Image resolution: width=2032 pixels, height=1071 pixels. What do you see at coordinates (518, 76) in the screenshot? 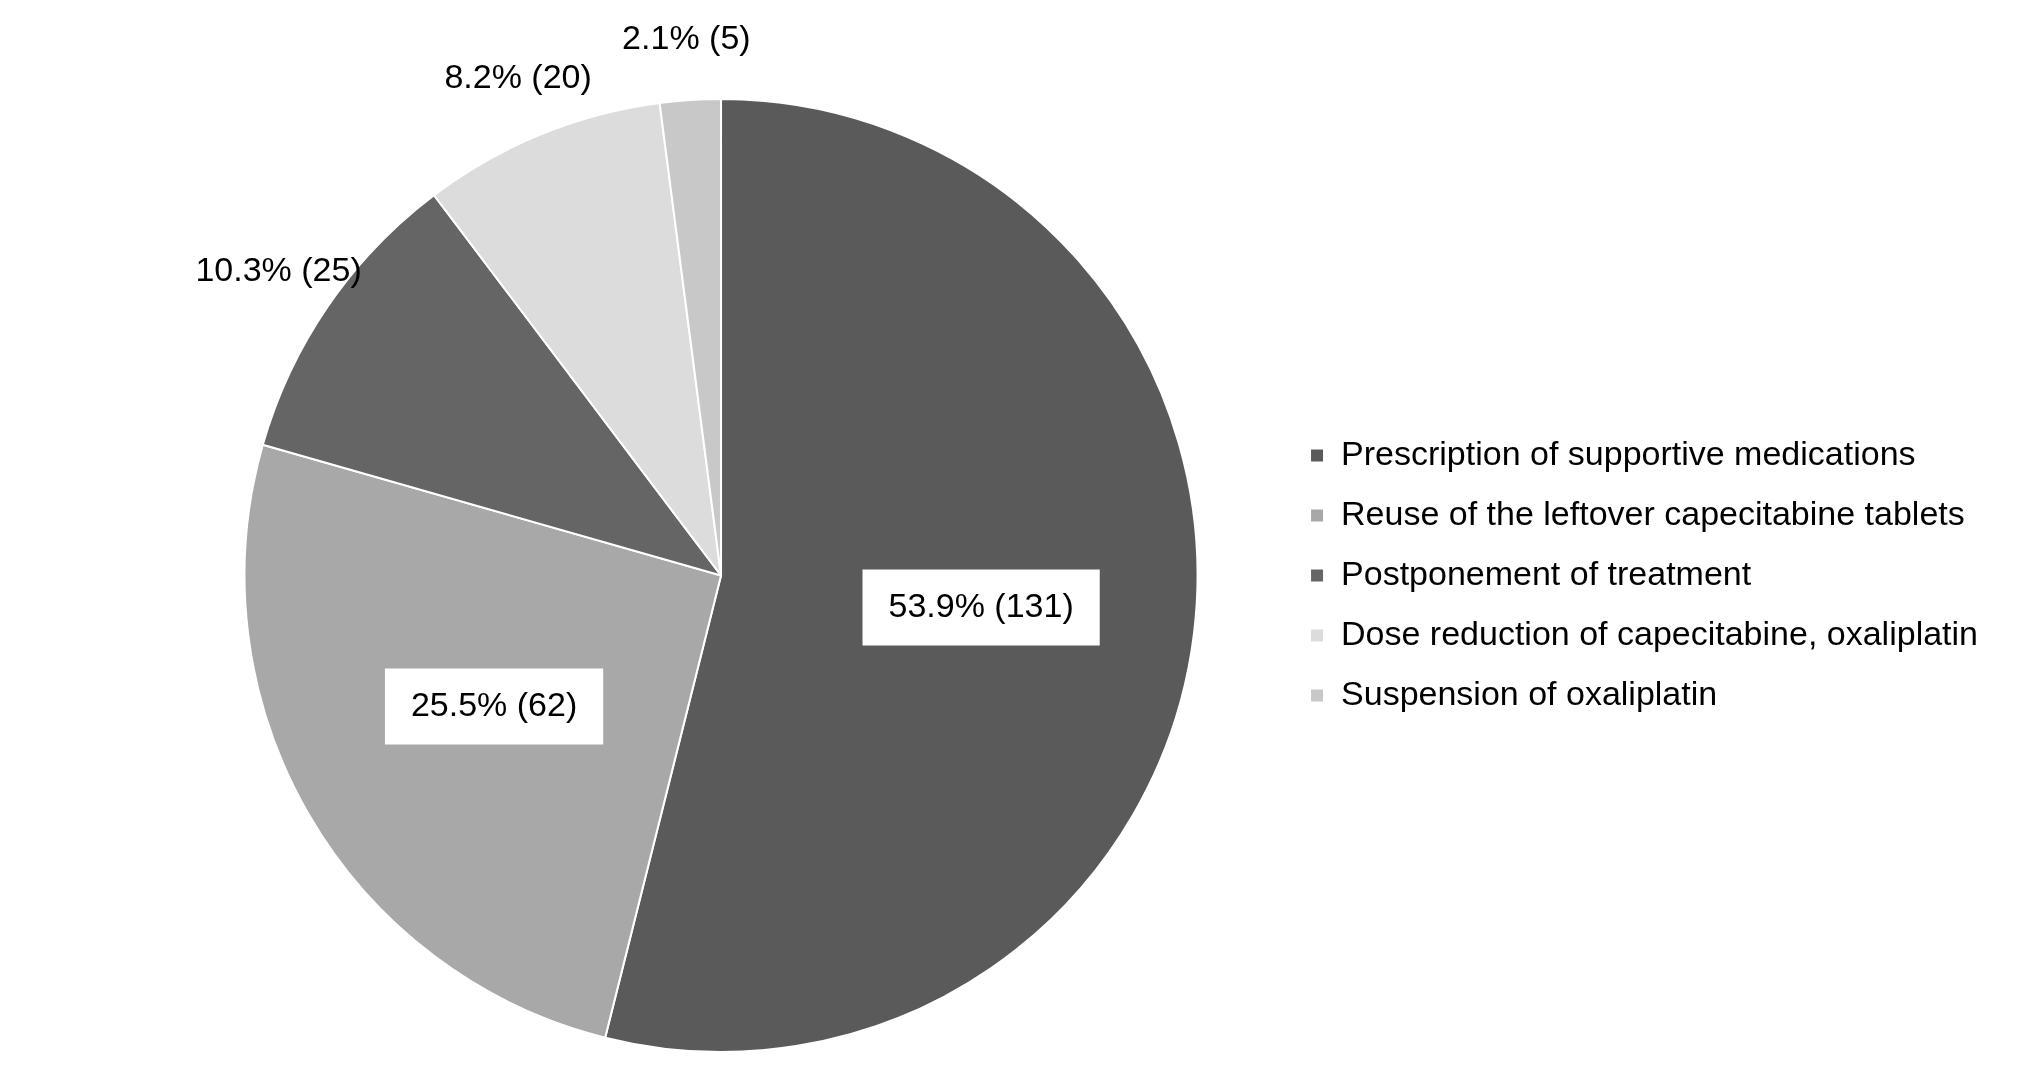
I see `data-label: 8.2% (20)` at bounding box center [518, 76].